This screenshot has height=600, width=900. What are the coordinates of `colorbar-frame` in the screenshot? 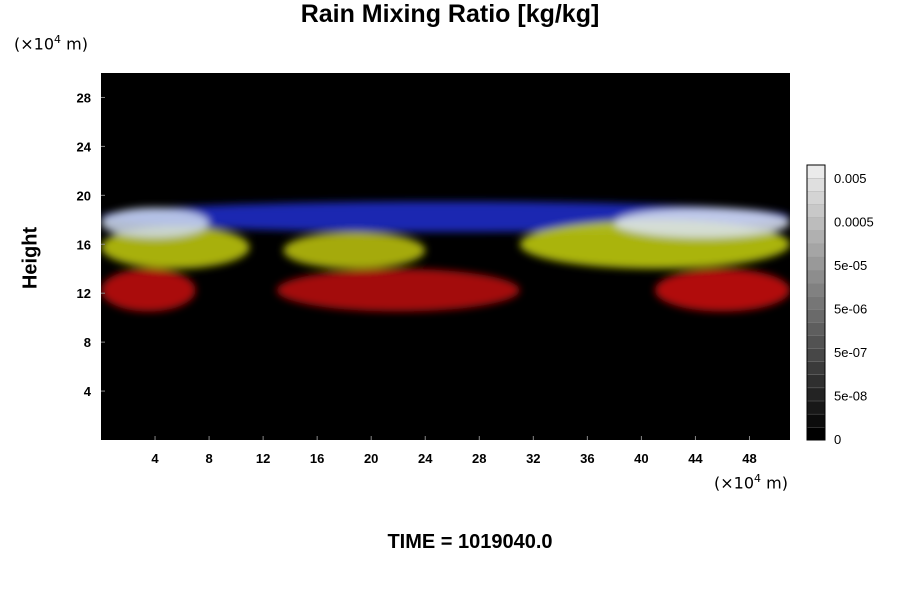 It's located at (816, 302).